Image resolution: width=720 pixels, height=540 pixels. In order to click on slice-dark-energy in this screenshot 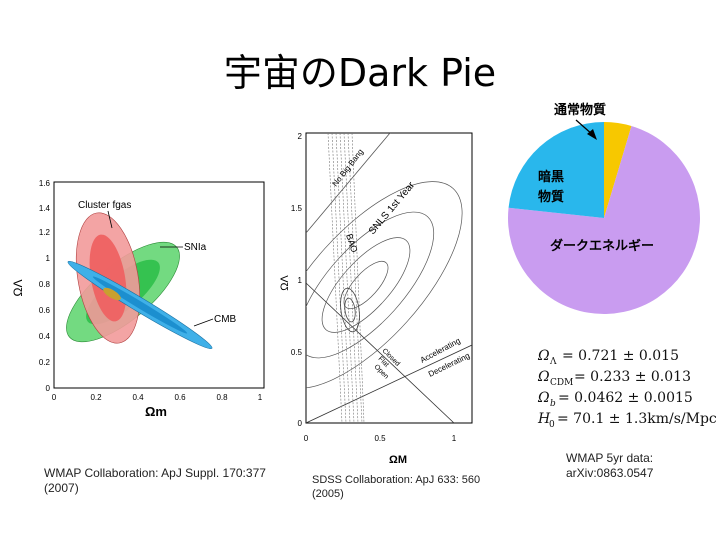, I will do `click(604, 220)`.